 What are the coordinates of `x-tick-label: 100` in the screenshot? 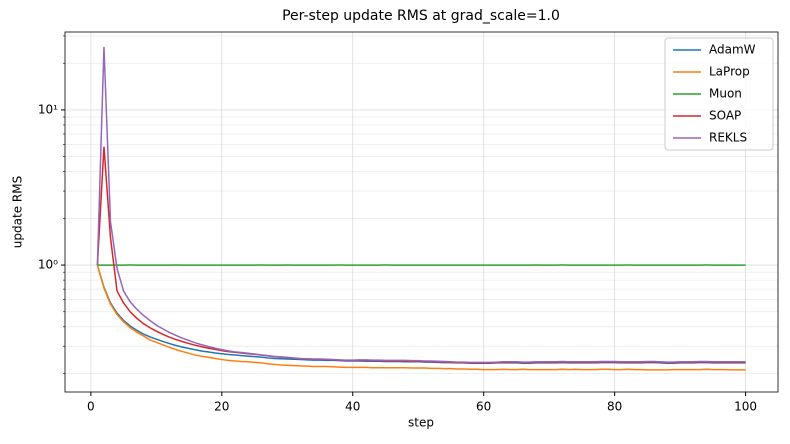 It's located at (745, 407).